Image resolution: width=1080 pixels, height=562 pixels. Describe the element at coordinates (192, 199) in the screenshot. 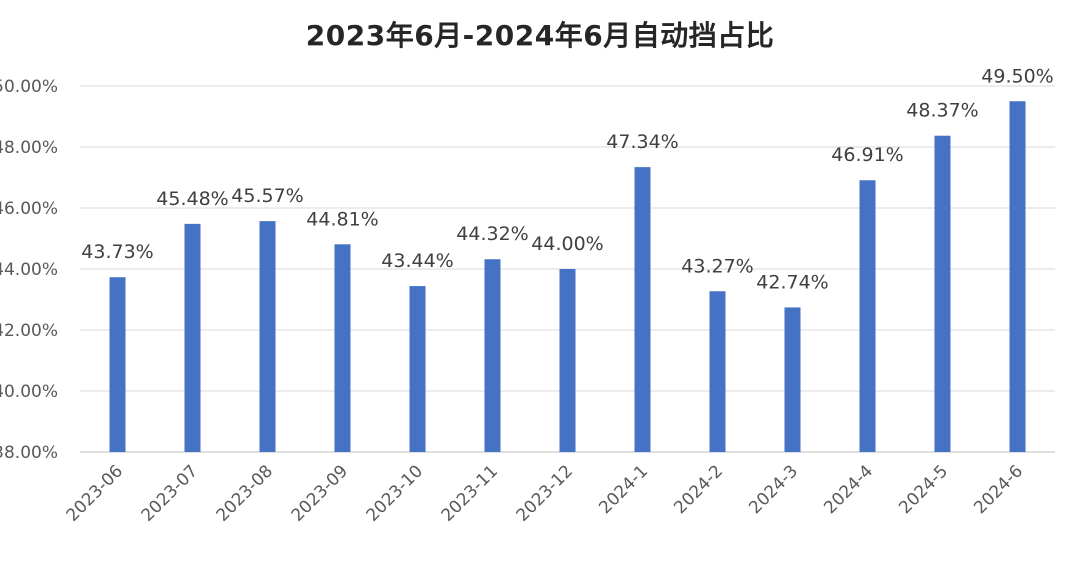

I see `data-label: 45.48%` at that location.